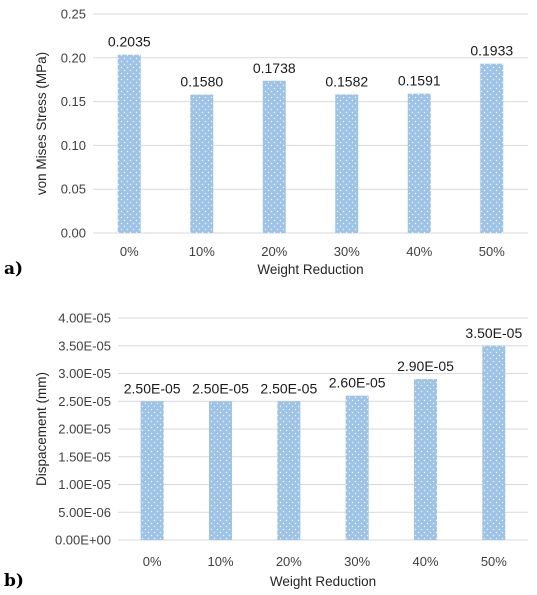 This screenshot has width=537, height=595. I want to click on y-tick-label: 0.20, so click(73, 57).